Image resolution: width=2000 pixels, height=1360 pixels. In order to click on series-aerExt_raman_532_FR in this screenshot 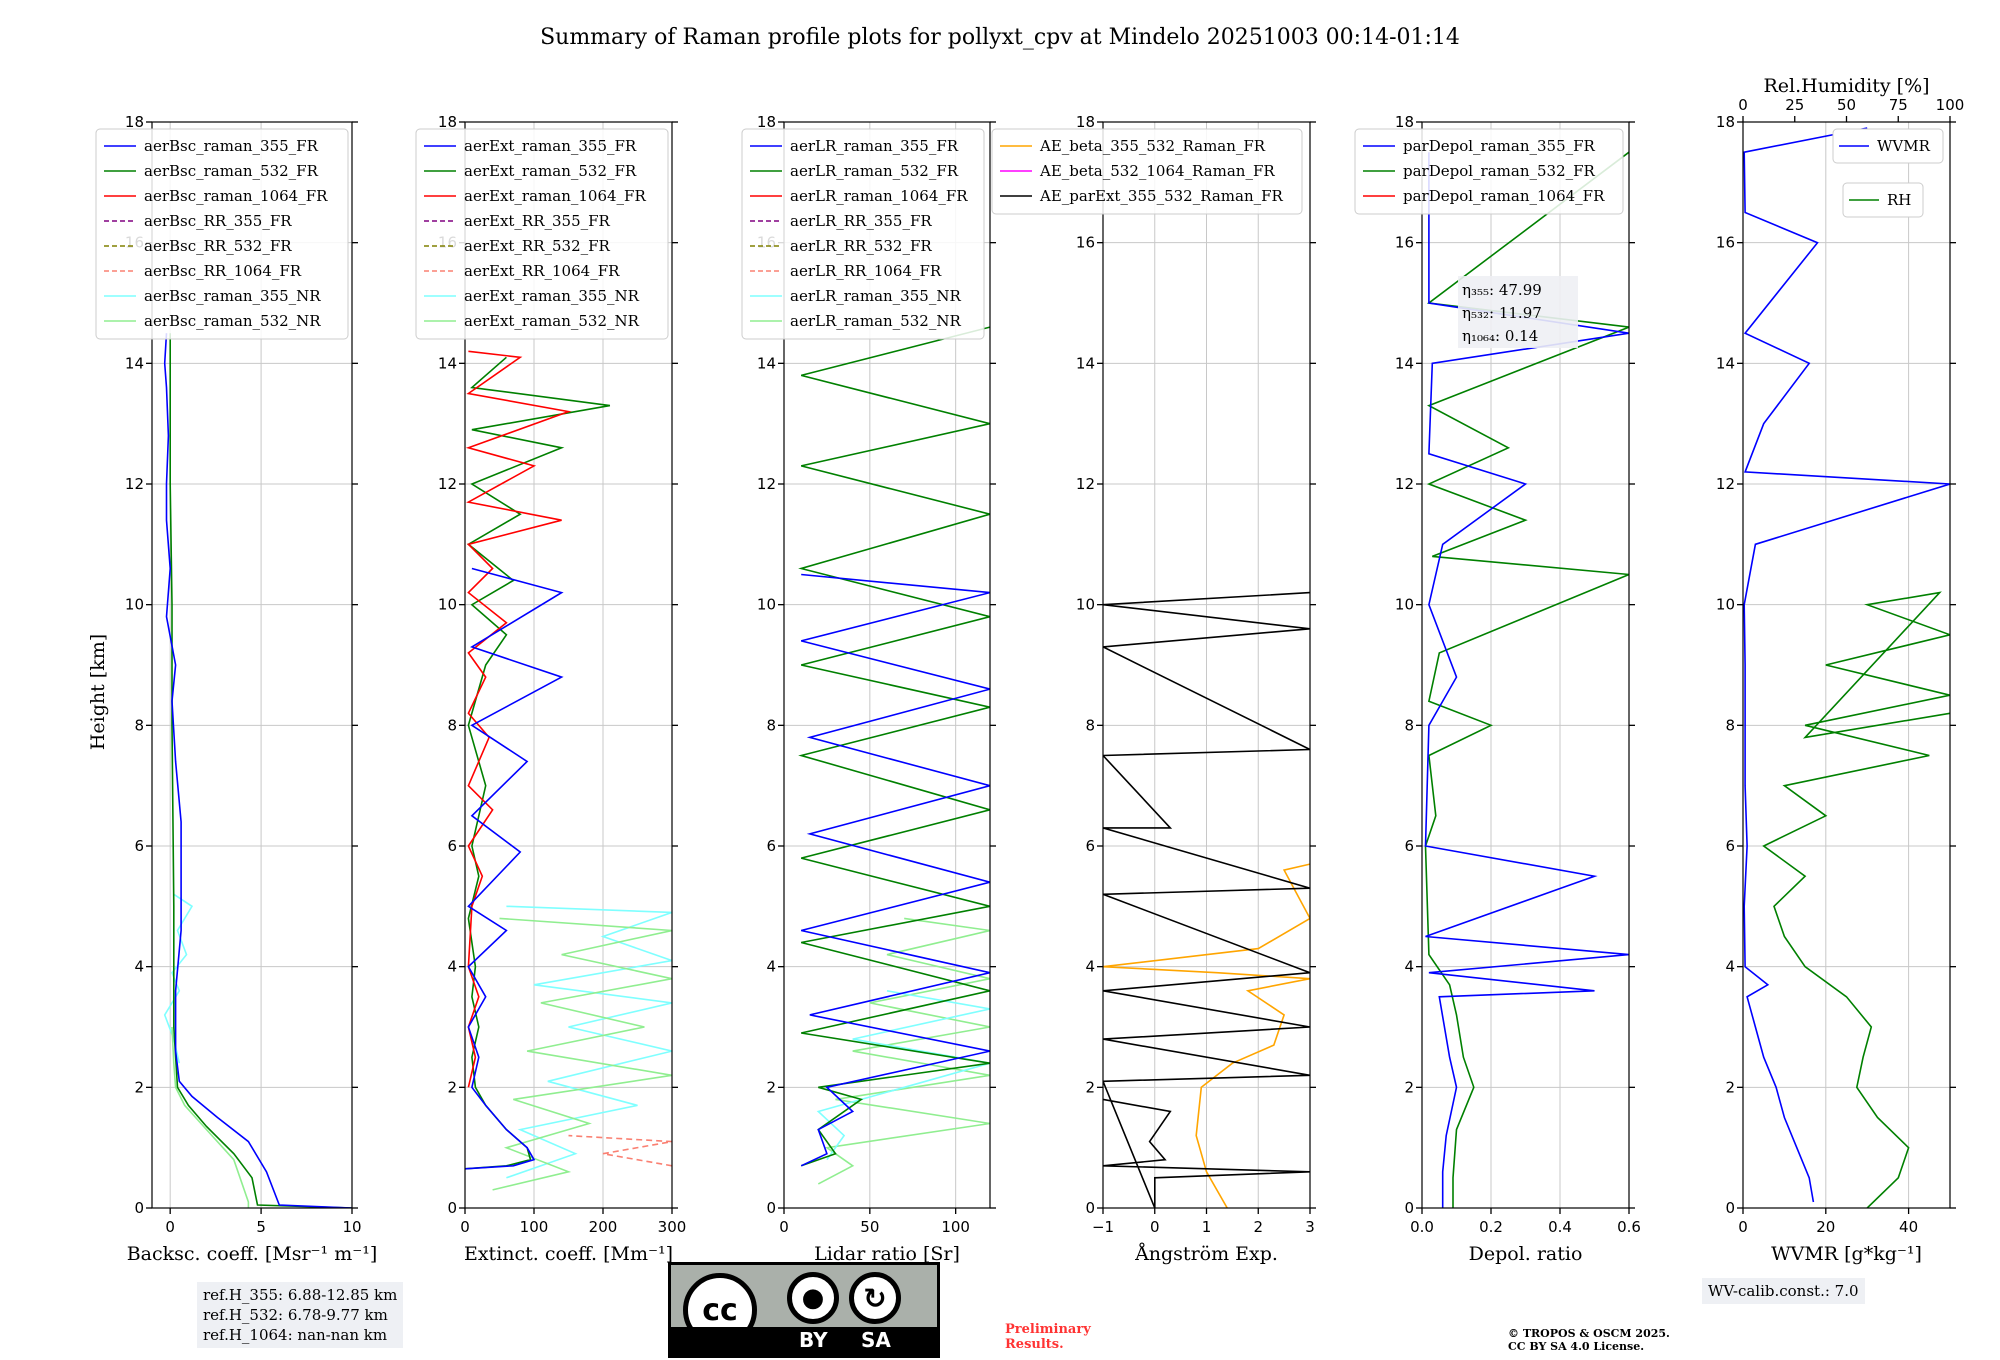, I will do `click(538, 763)`.